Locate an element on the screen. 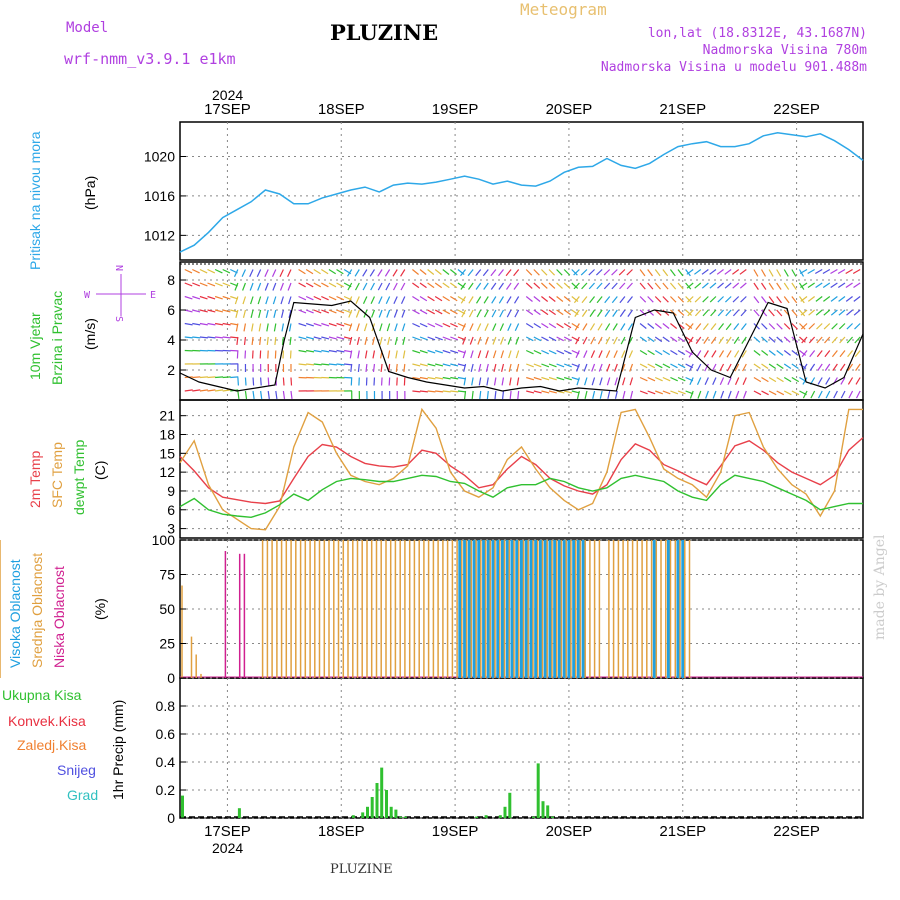 The height and width of the screenshot is (900, 900). cloud-tick-label: 0 is located at coordinates (171, 678).